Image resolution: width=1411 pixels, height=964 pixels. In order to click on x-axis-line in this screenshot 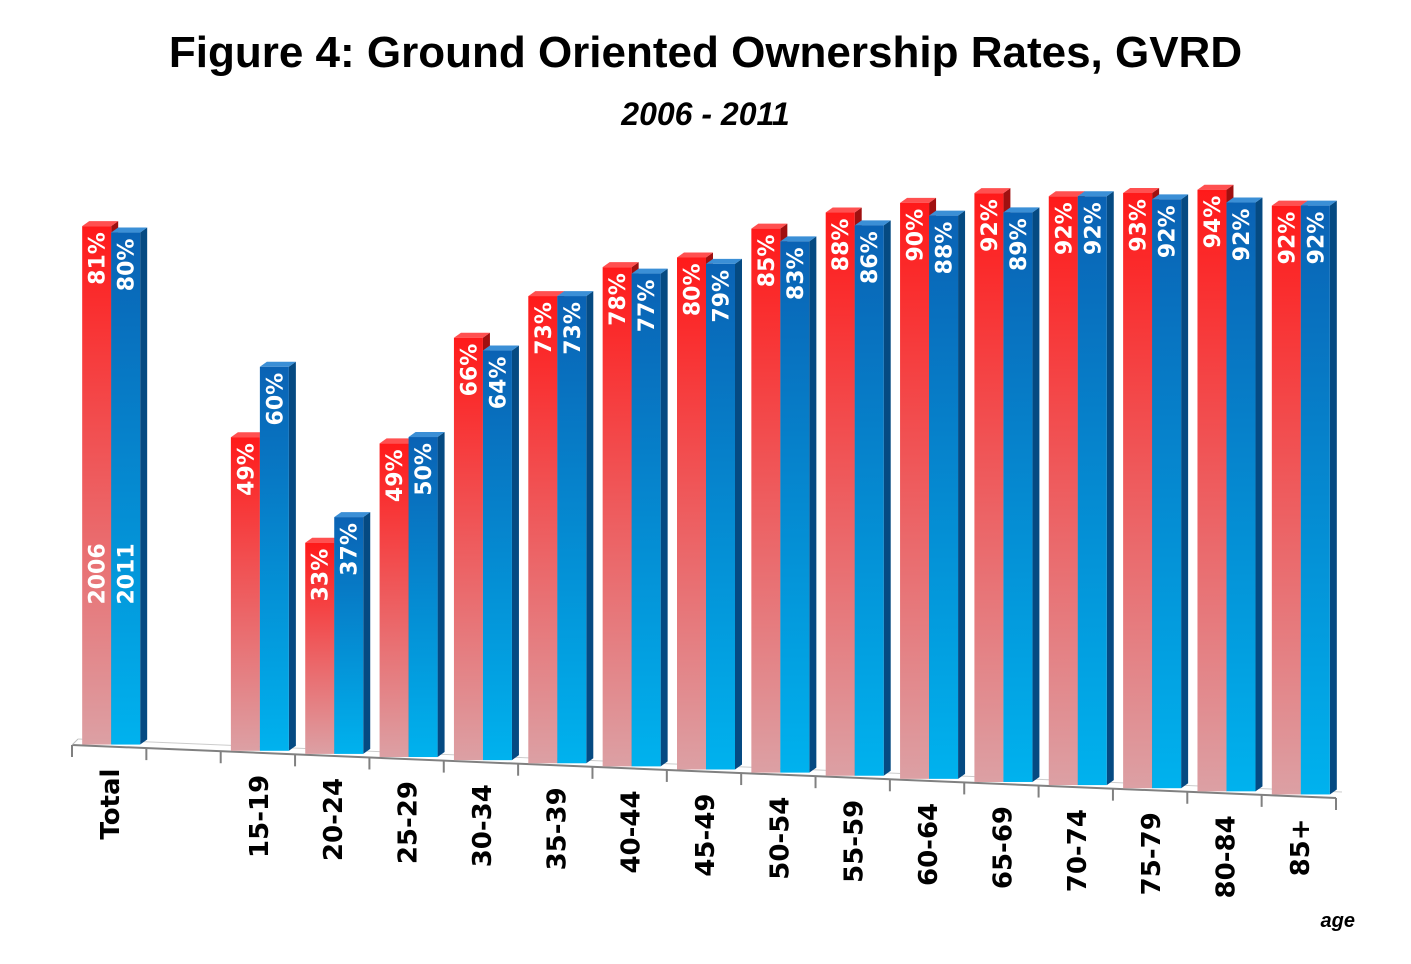, I will do `click(704, 771)`.